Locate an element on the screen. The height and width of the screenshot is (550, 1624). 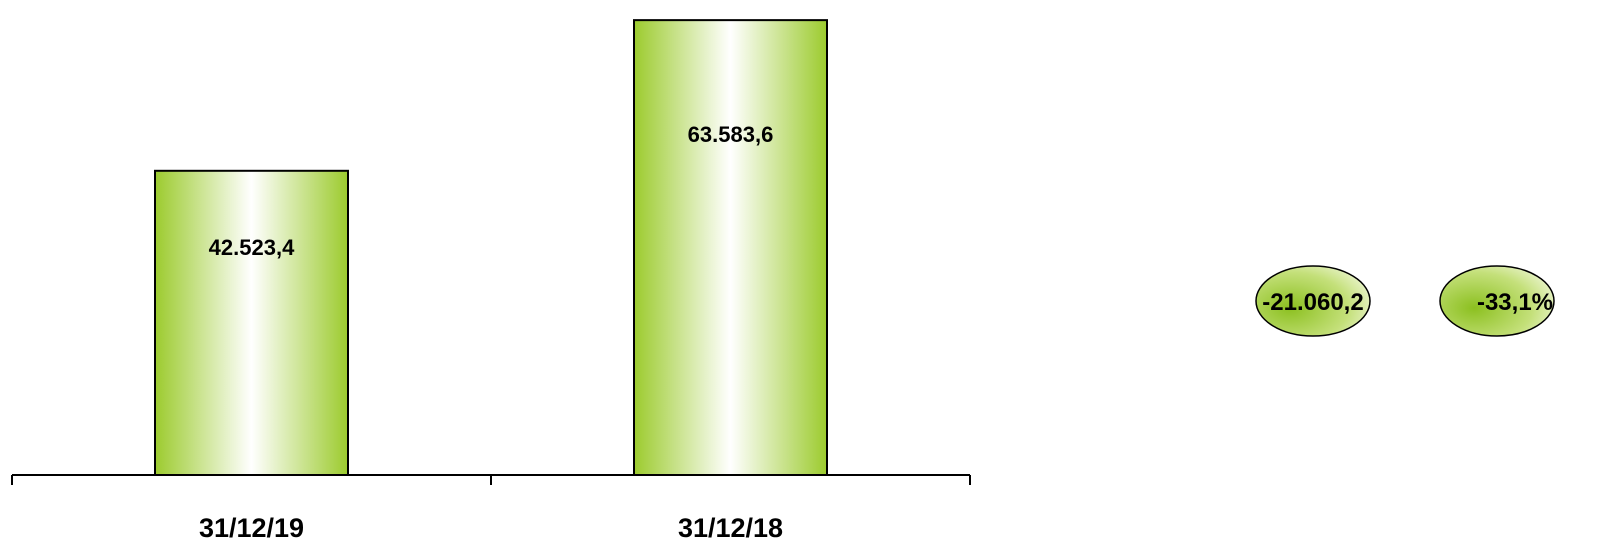
percent-change-text: -33,1% is located at coordinates (1515, 302).